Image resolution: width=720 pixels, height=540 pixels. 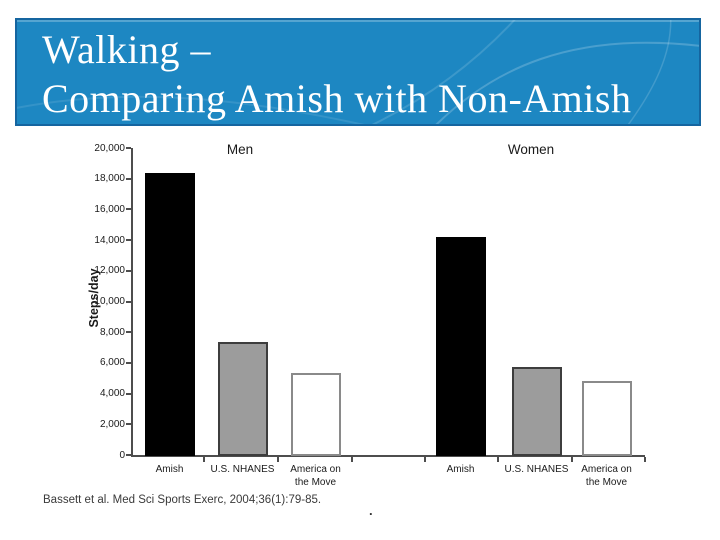 I want to click on y-tick-label: 12,000, so click(x=109, y=271).